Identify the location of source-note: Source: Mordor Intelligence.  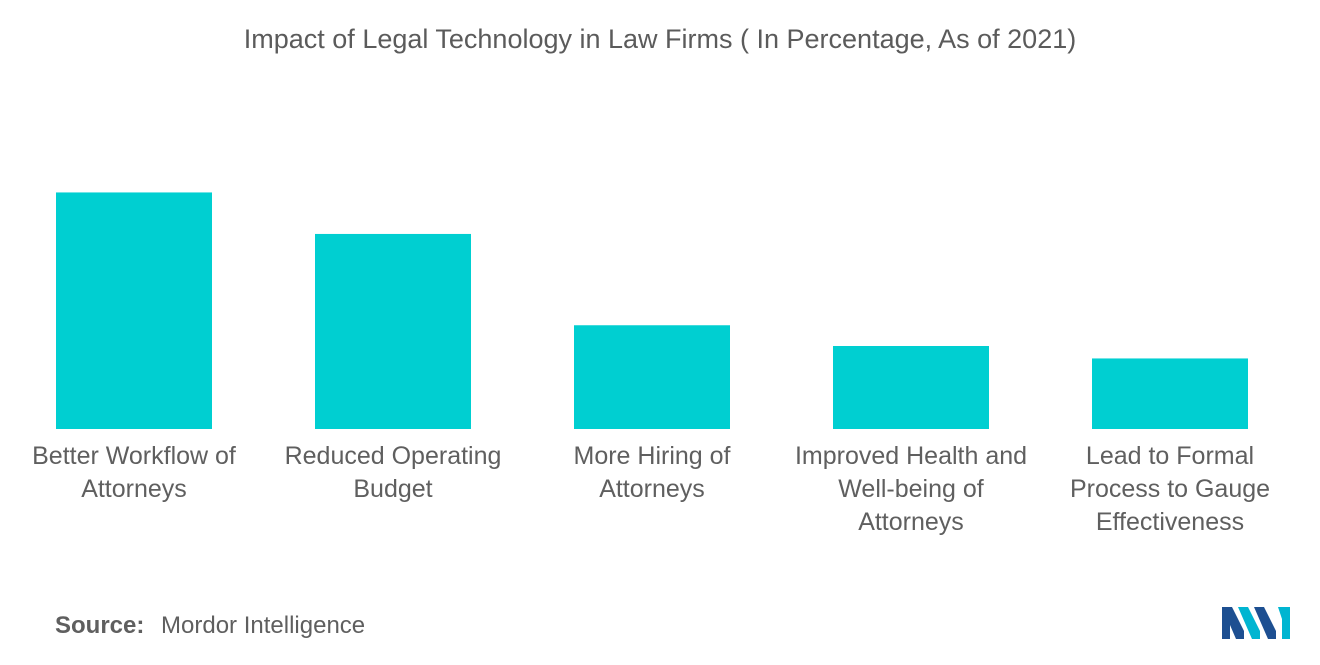
(210, 626).